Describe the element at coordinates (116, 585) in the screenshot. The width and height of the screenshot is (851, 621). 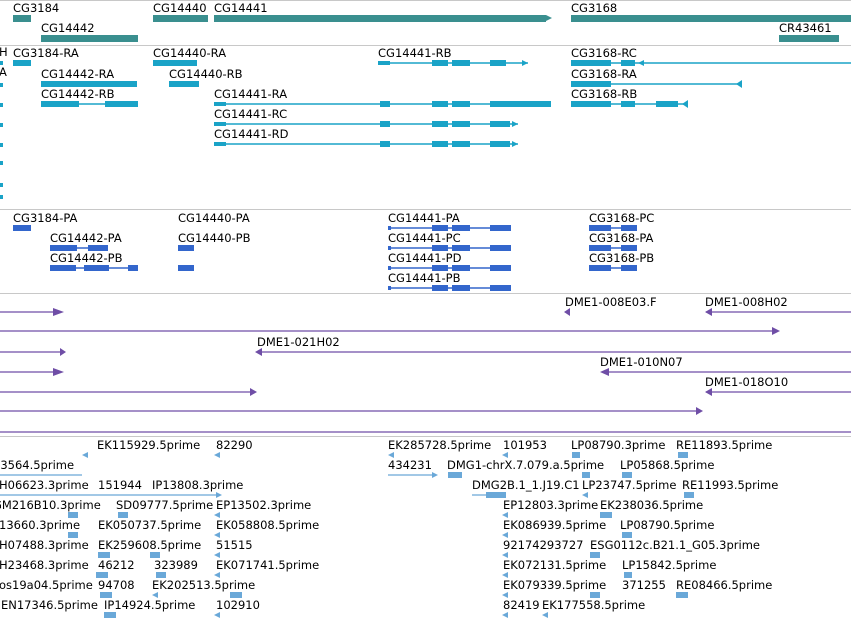
I see `est-label: 94708` at that location.